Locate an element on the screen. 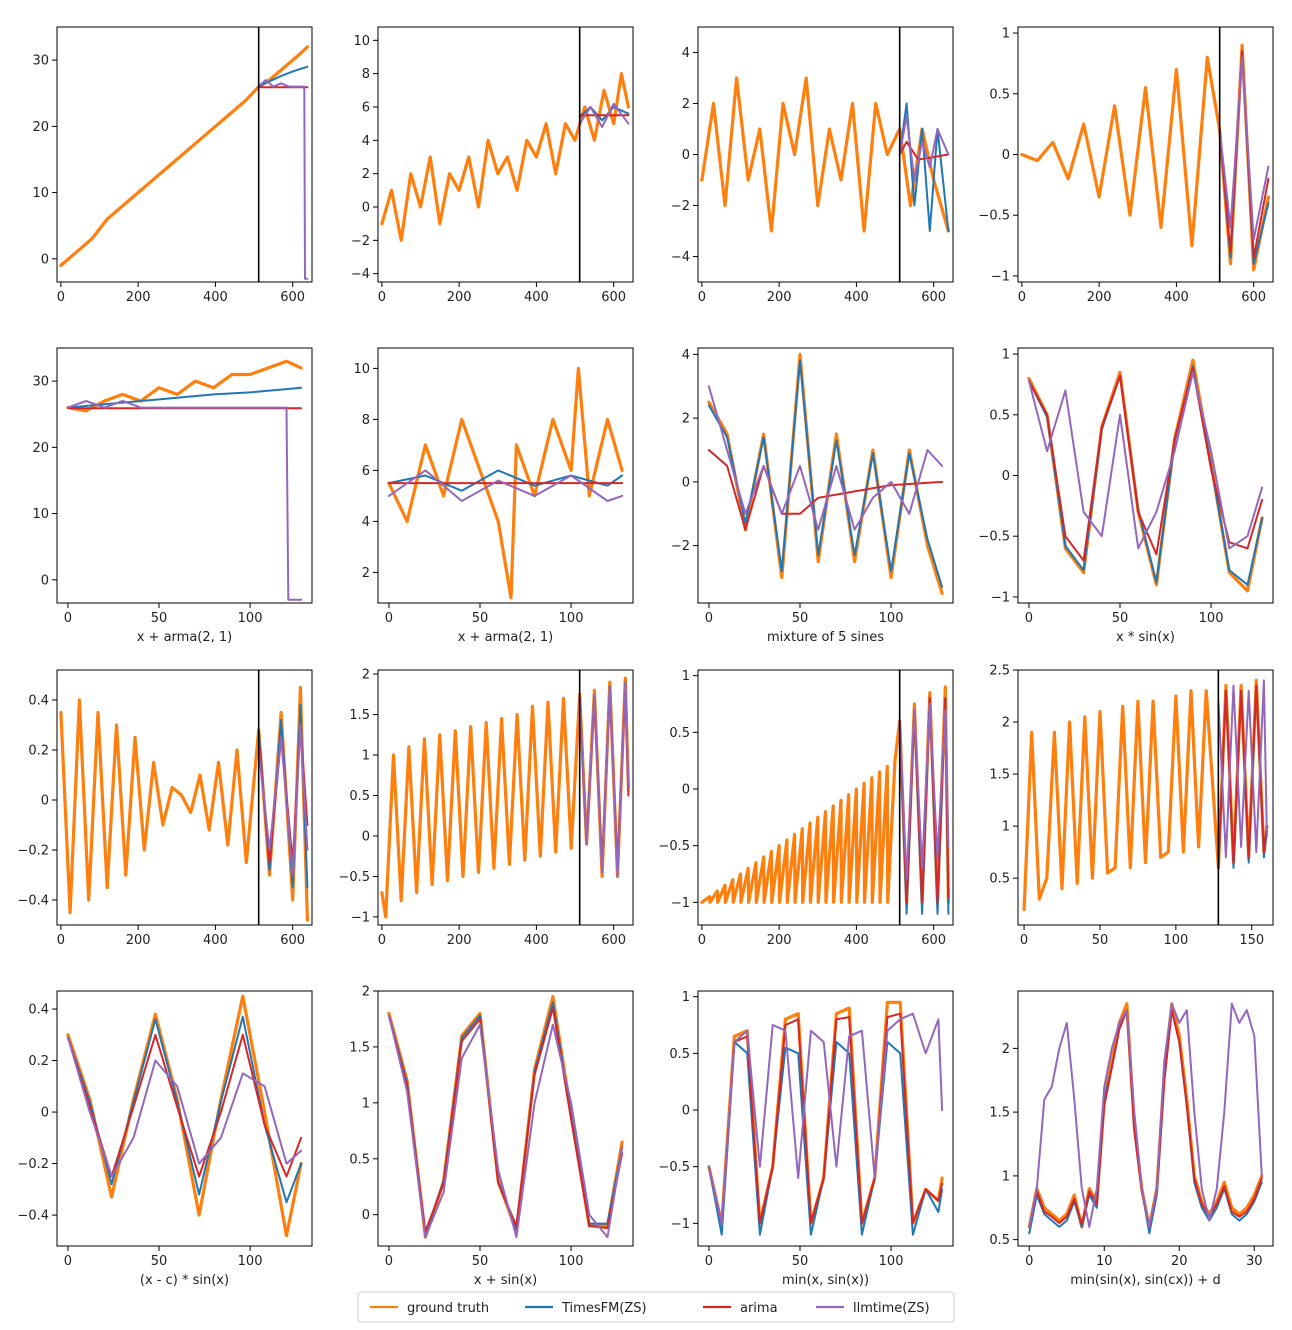 The width and height of the screenshot is (1292, 1330). legend: ground truth TimesFM(ZS) arima llmtime(ZS) is located at coordinates (656, 1307).